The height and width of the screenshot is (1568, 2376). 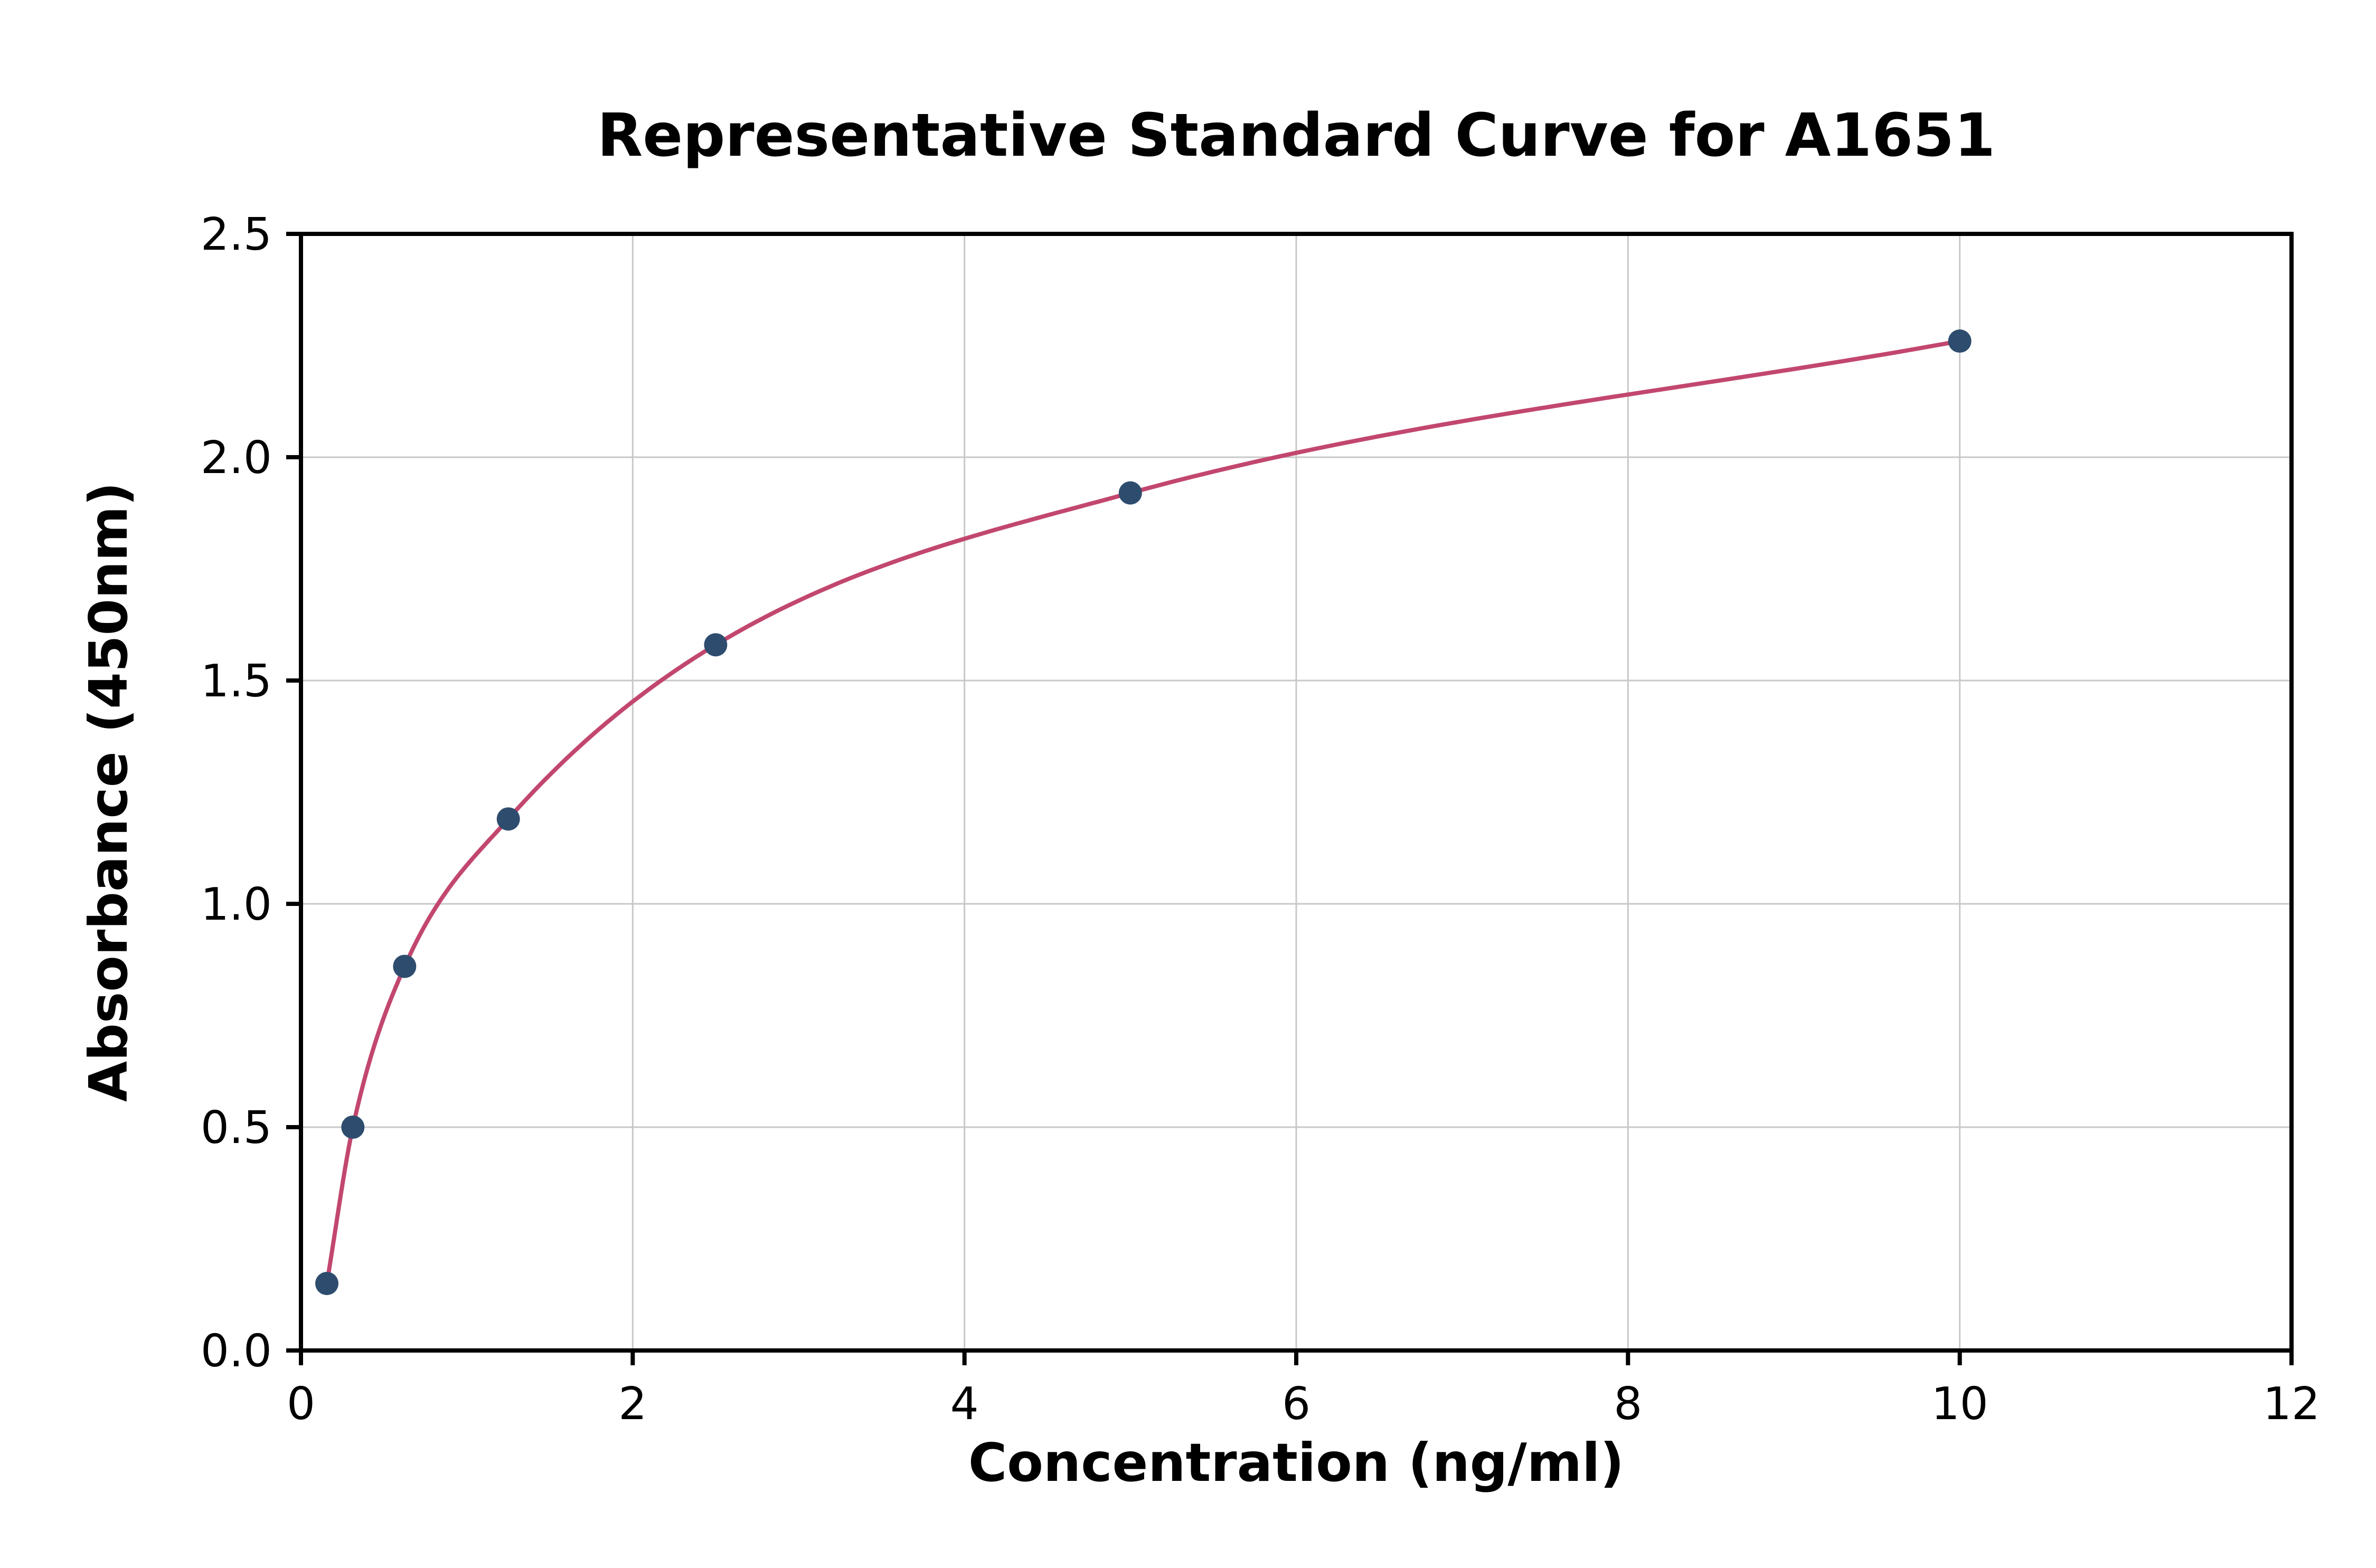 What do you see at coordinates (1628, 1404) in the screenshot?
I see `x-tick-label: 8` at bounding box center [1628, 1404].